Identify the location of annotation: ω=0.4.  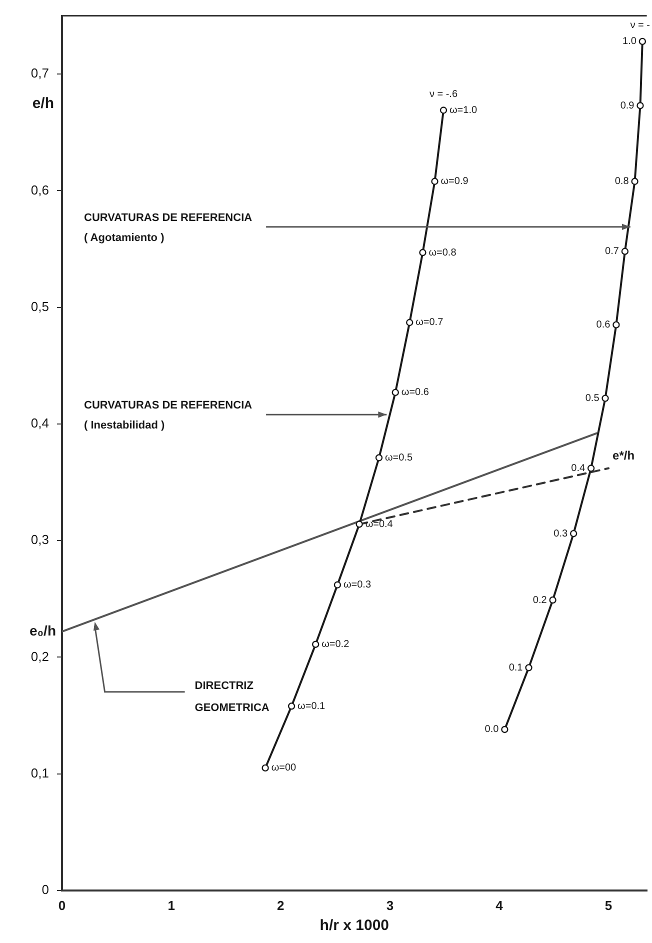
(379, 524).